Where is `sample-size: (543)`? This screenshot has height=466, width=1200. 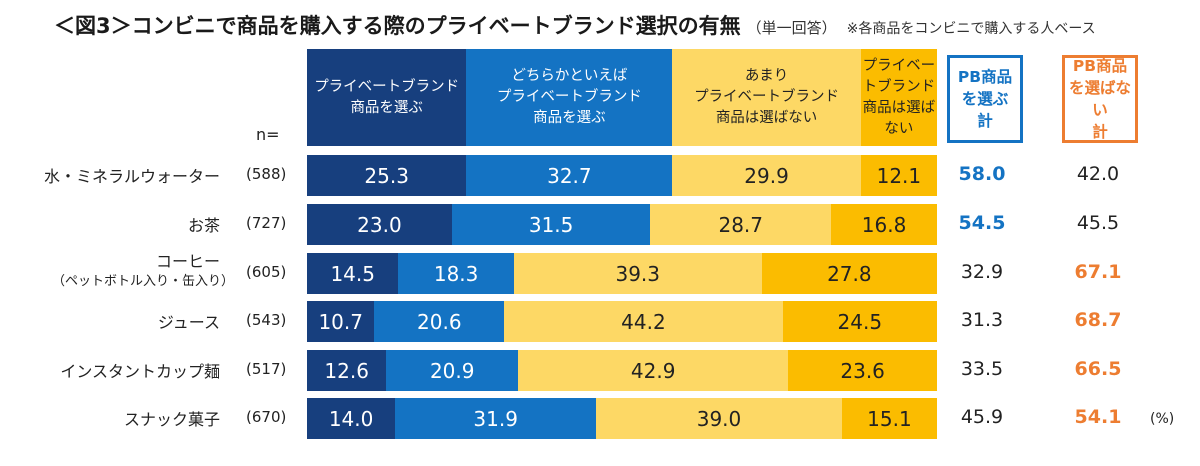 sample-size: (543) is located at coordinates (266, 320).